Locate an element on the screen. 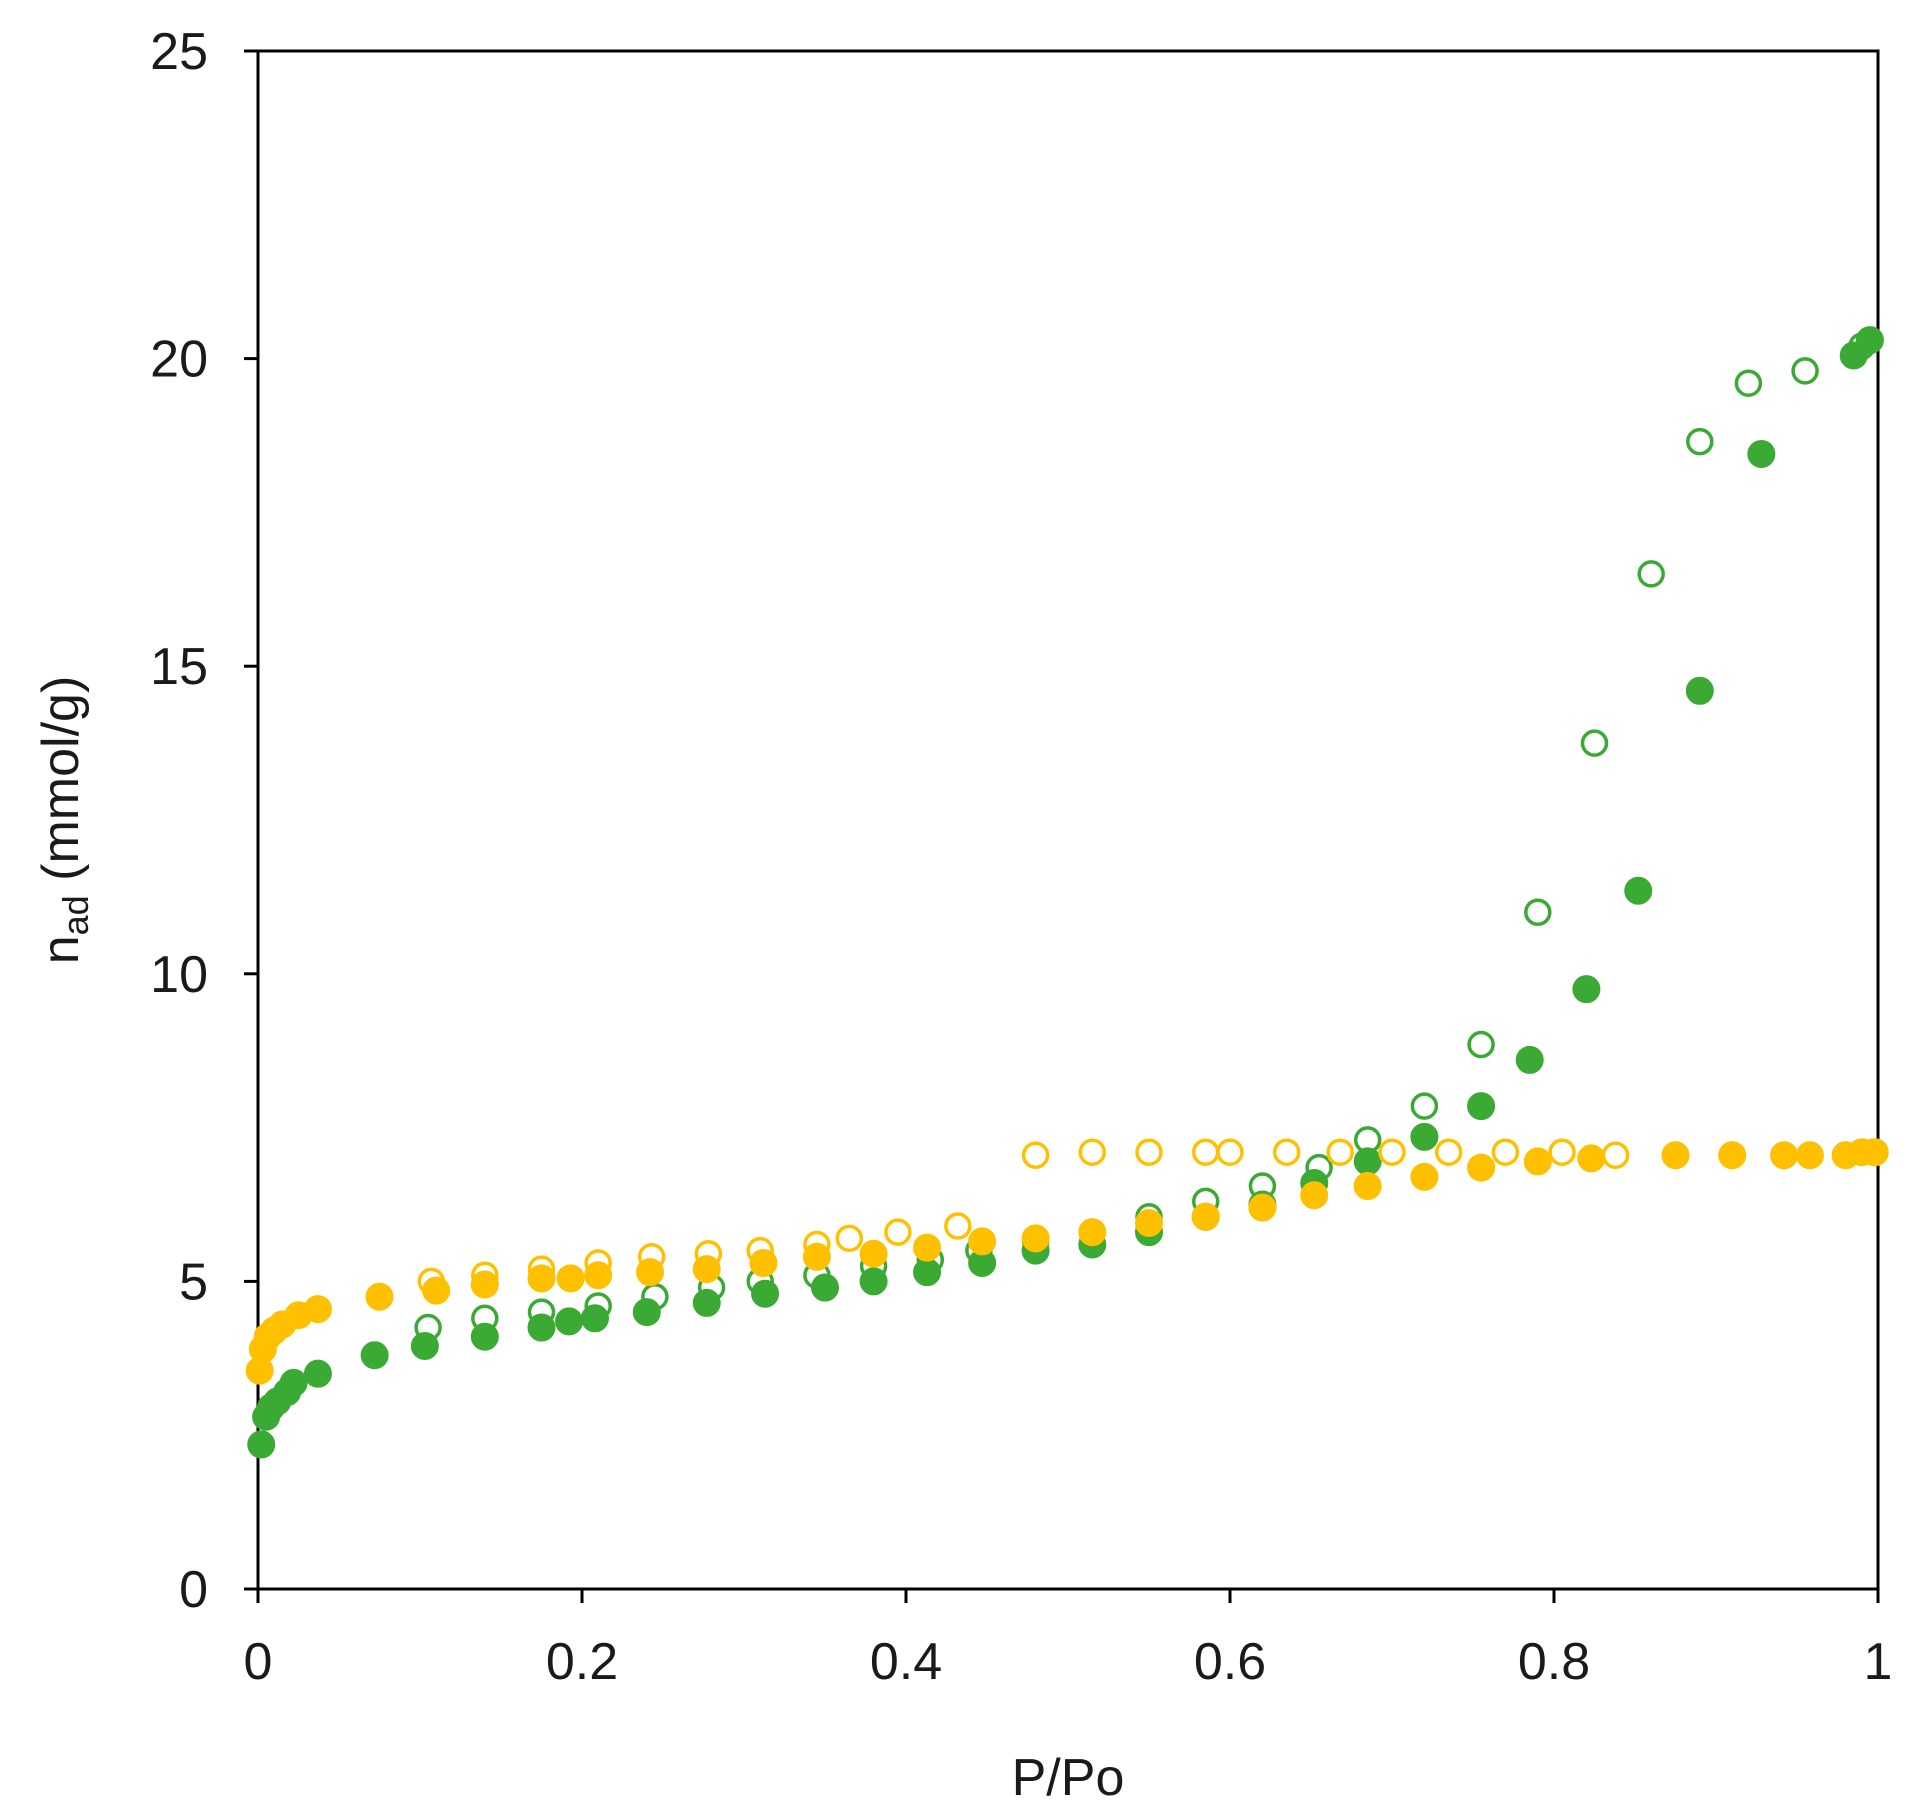  y-axis-ticks: 0 5 10 15 20 25 is located at coordinates (204, 821).